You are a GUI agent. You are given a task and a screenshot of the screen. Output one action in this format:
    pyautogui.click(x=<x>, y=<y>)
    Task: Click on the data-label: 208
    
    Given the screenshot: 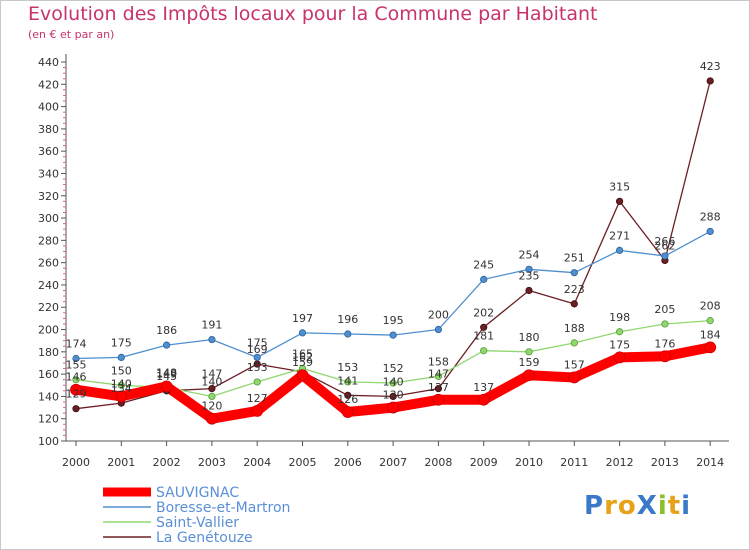 What is the action you would take?
    pyautogui.click(x=710, y=306)
    